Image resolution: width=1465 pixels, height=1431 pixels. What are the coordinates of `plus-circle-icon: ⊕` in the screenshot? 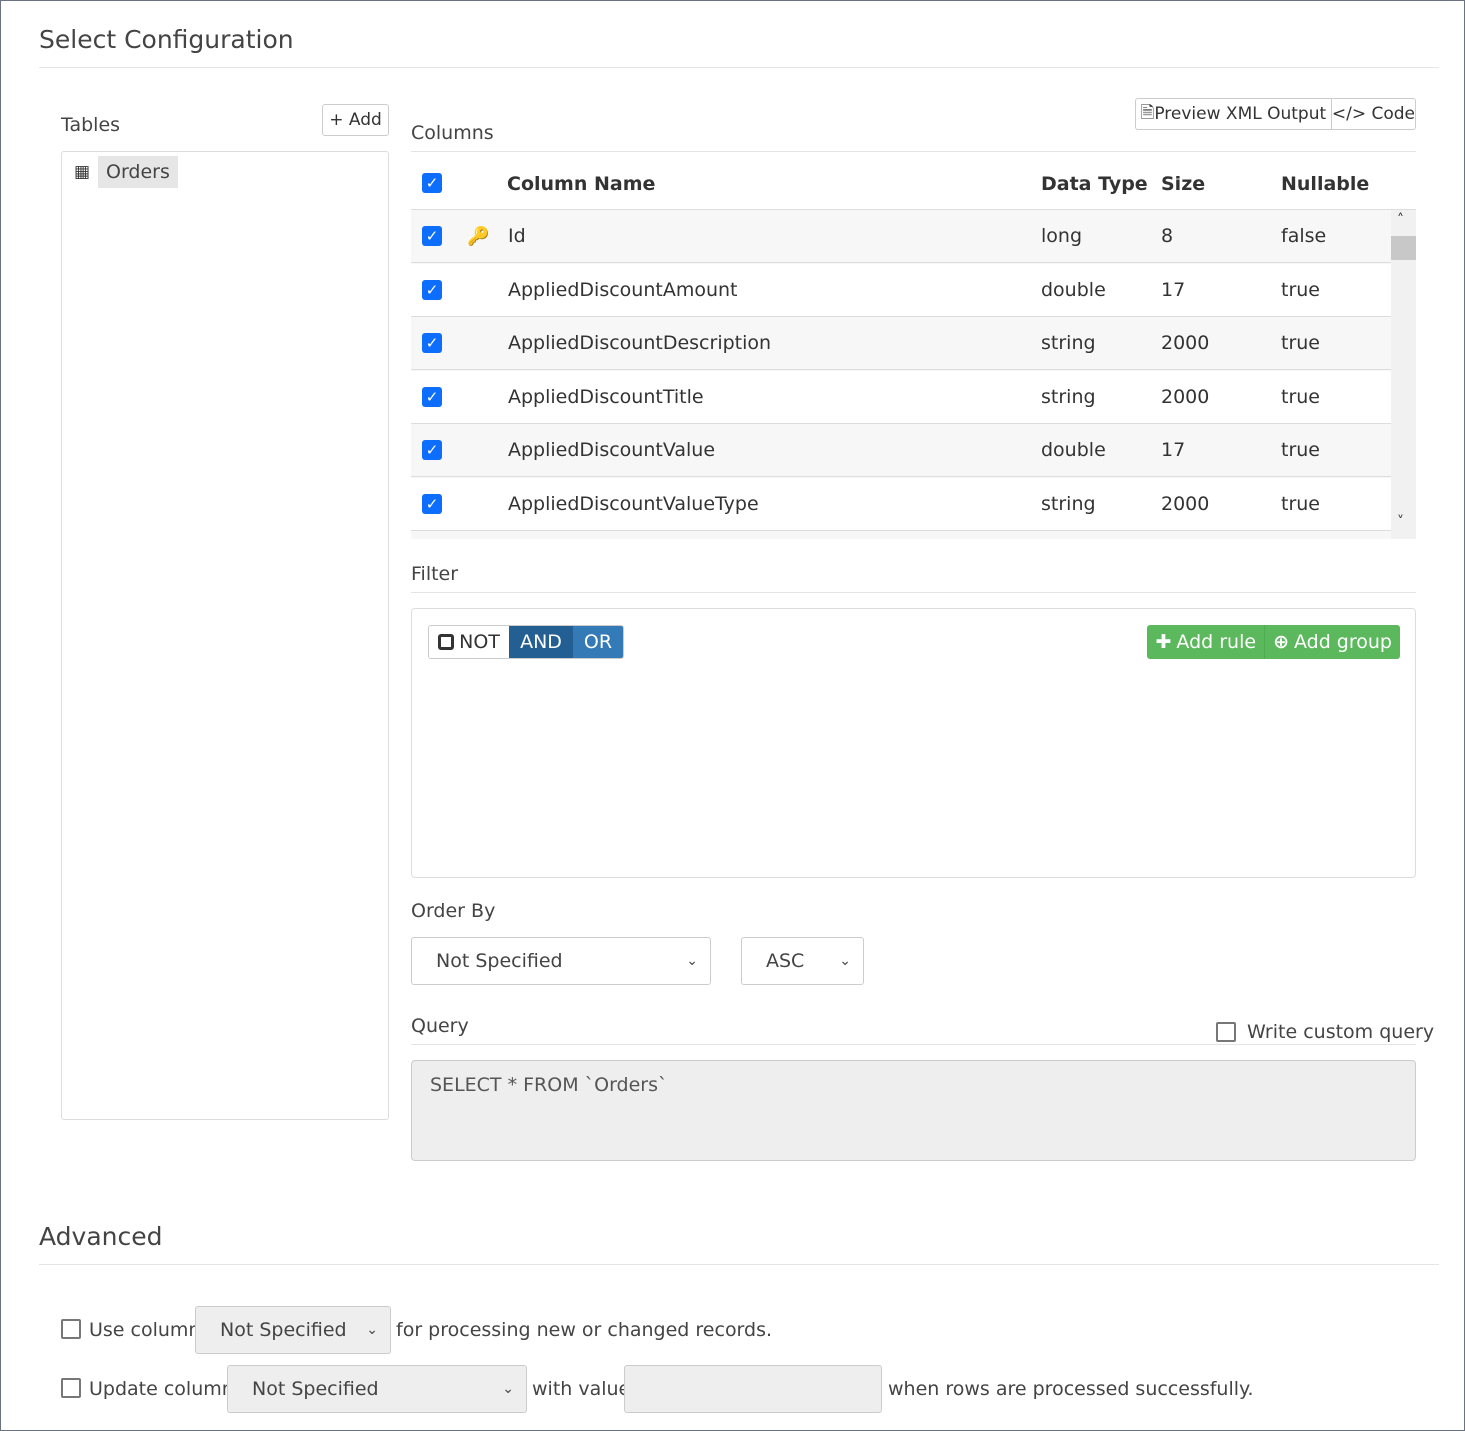 It's located at (1281, 642).